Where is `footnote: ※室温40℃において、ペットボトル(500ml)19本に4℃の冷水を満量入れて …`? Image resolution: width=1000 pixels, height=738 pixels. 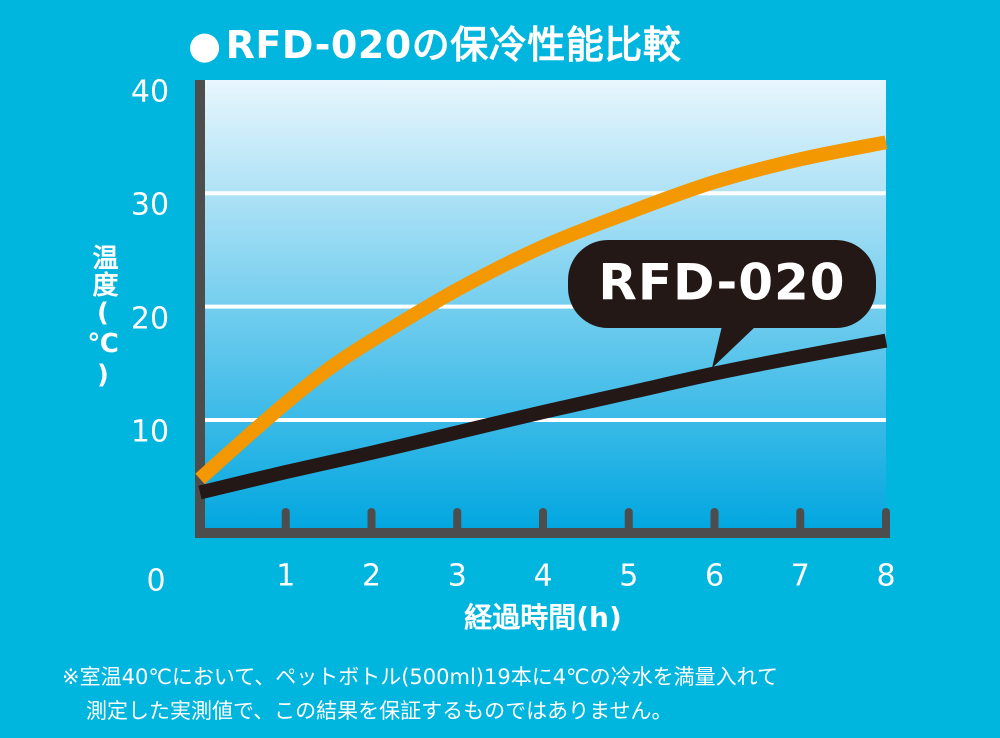
footnote: ※室温40℃において、ペットボトル(500ml)19本に4℃の冷水を満量入れて … is located at coordinates (527, 694).